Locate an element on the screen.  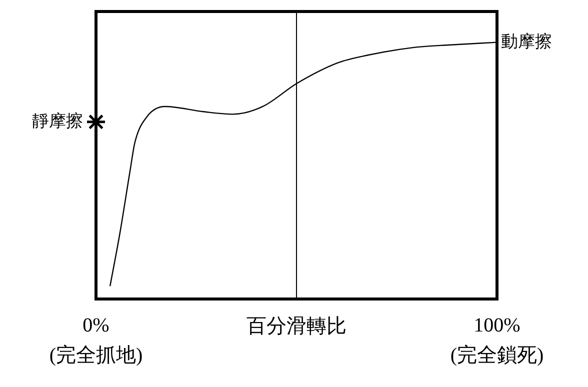
series-label: 靜摩擦 is located at coordinates (57, 120).